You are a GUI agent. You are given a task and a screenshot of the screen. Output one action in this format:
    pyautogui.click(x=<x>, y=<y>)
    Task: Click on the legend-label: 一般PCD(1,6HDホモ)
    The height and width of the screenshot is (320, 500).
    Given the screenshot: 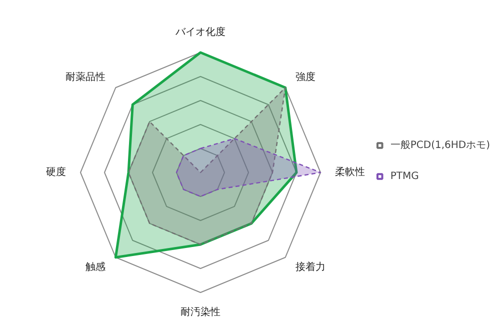 What is the action you would take?
    pyautogui.click(x=440, y=145)
    